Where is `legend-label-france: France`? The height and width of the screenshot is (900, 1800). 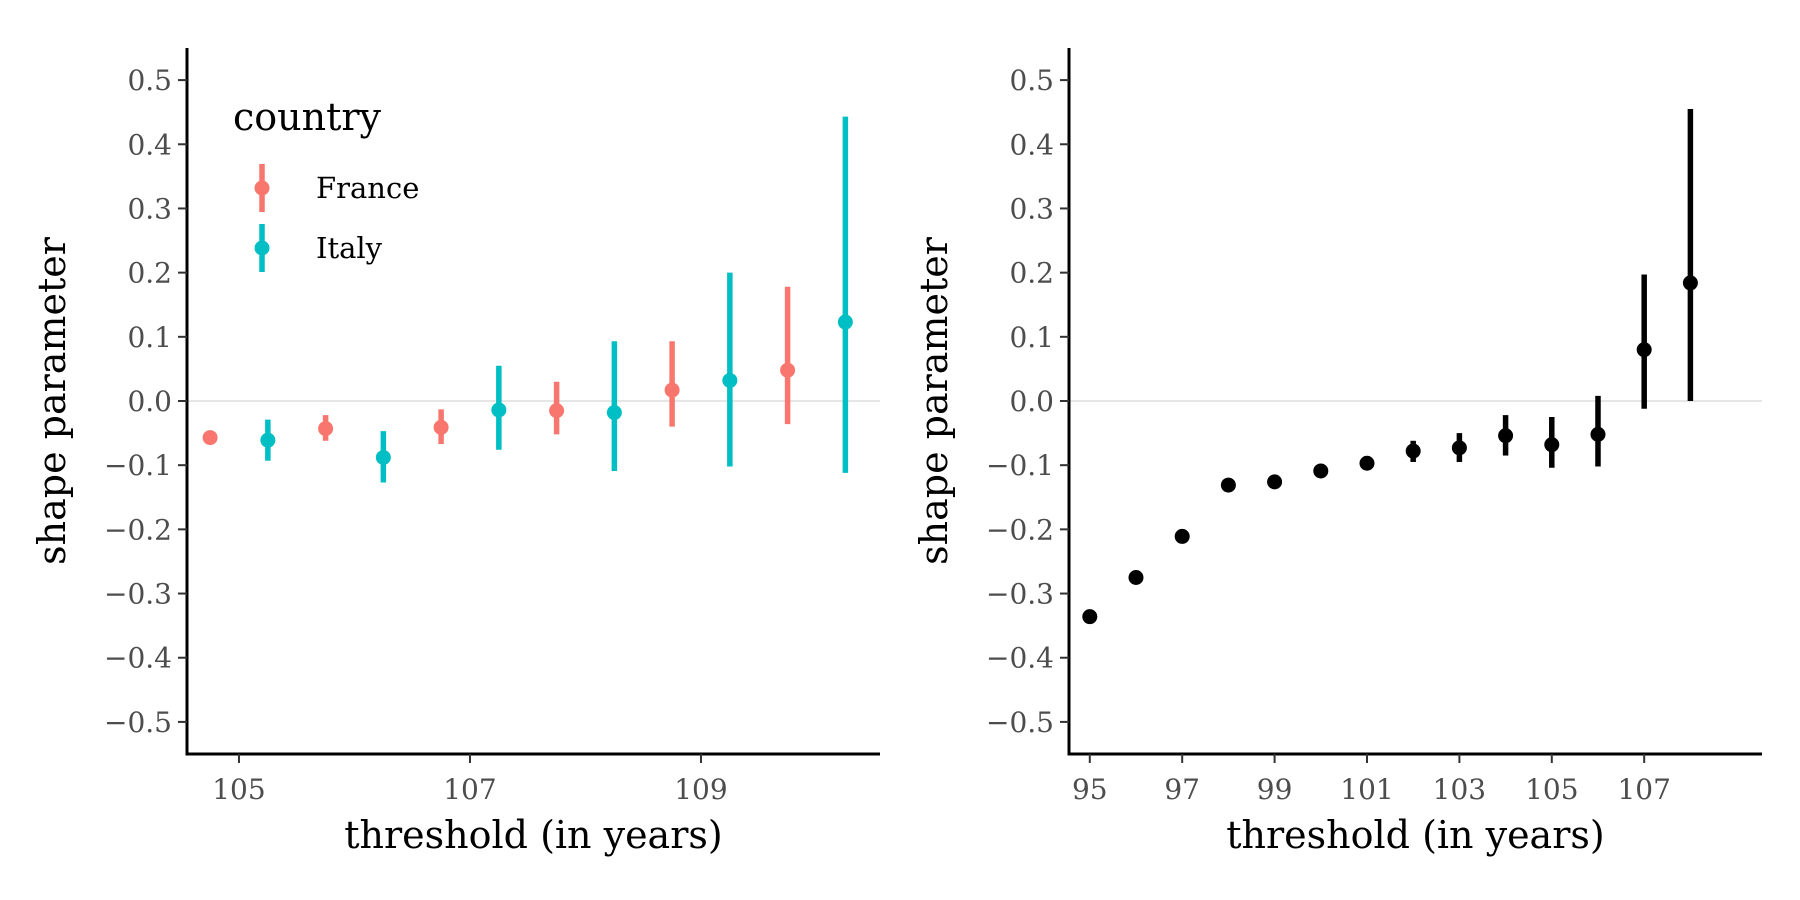 legend-label-france: France is located at coordinates (367, 188).